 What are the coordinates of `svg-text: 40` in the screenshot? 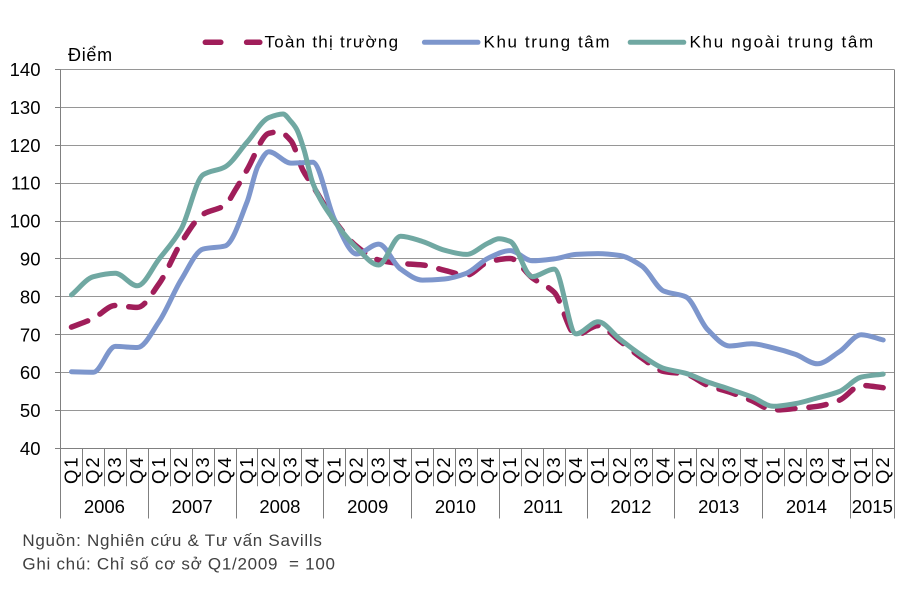 It's located at (30, 448).